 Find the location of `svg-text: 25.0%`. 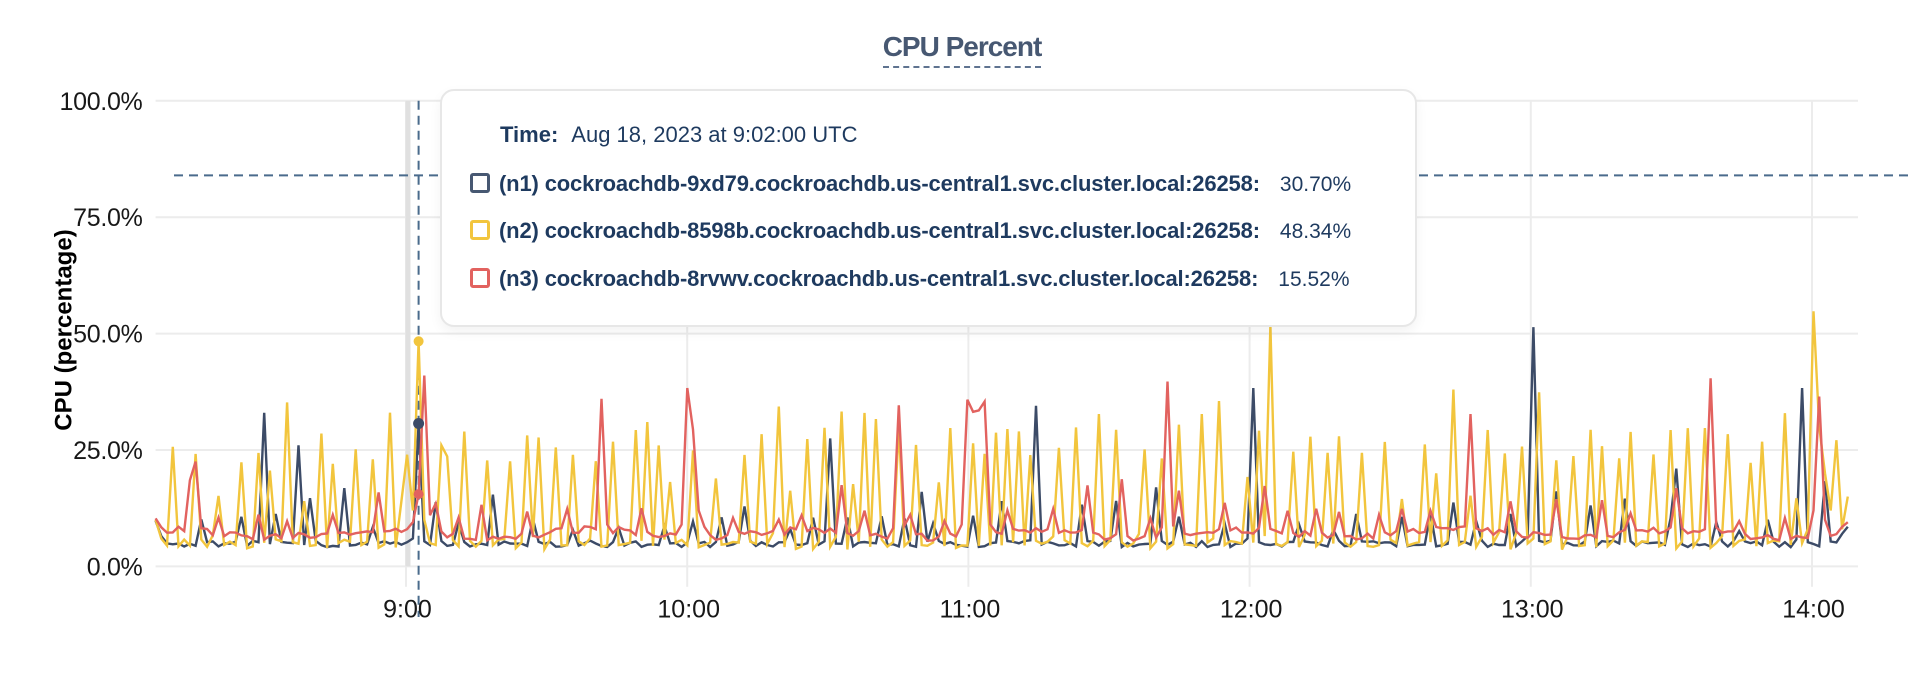

svg-text: 25.0% is located at coordinates (107, 451).